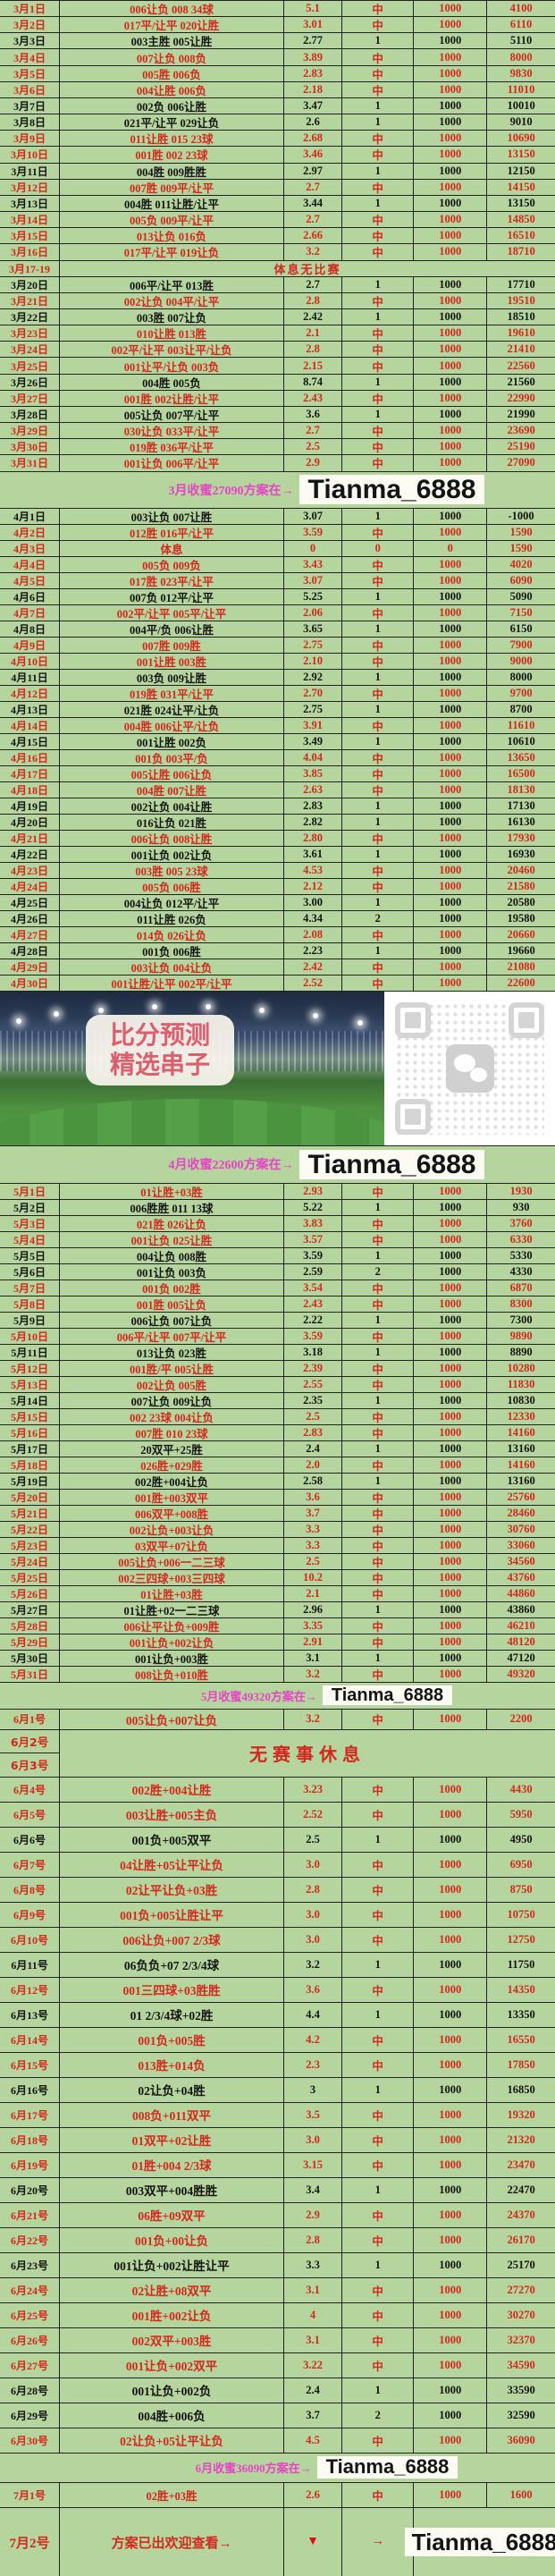 This screenshot has width=555, height=2576. I want to click on plan-cell: 005让负+006一二三球, so click(172, 1561).